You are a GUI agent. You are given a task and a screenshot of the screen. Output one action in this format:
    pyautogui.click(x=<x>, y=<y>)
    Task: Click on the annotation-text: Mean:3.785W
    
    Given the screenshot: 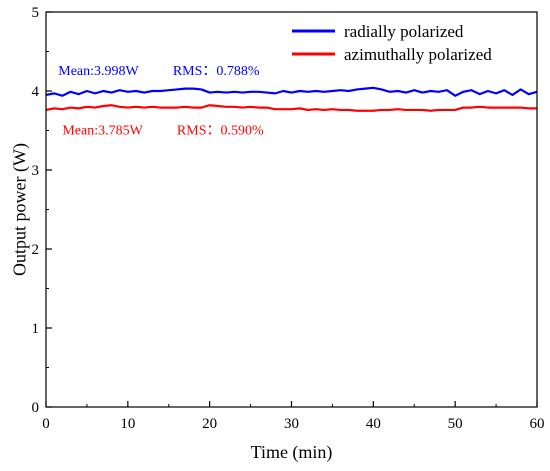 What is the action you would take?
    pyautogui.click(x=102, y=130)
    